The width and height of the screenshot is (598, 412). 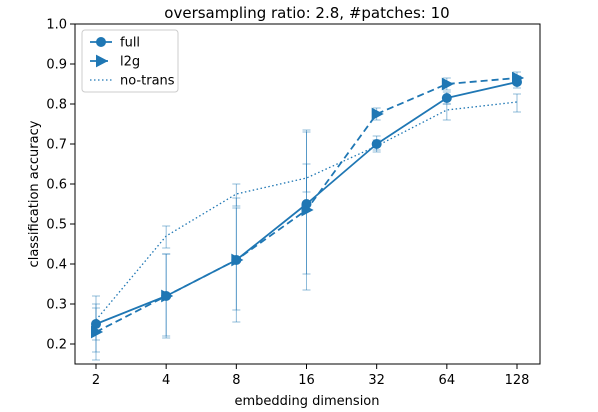 I want to click on y-axis: 0.2 0.3 0.4 0.5 0.6 0.7 0.8 0.9 1.0, so click(x=60, y=185).